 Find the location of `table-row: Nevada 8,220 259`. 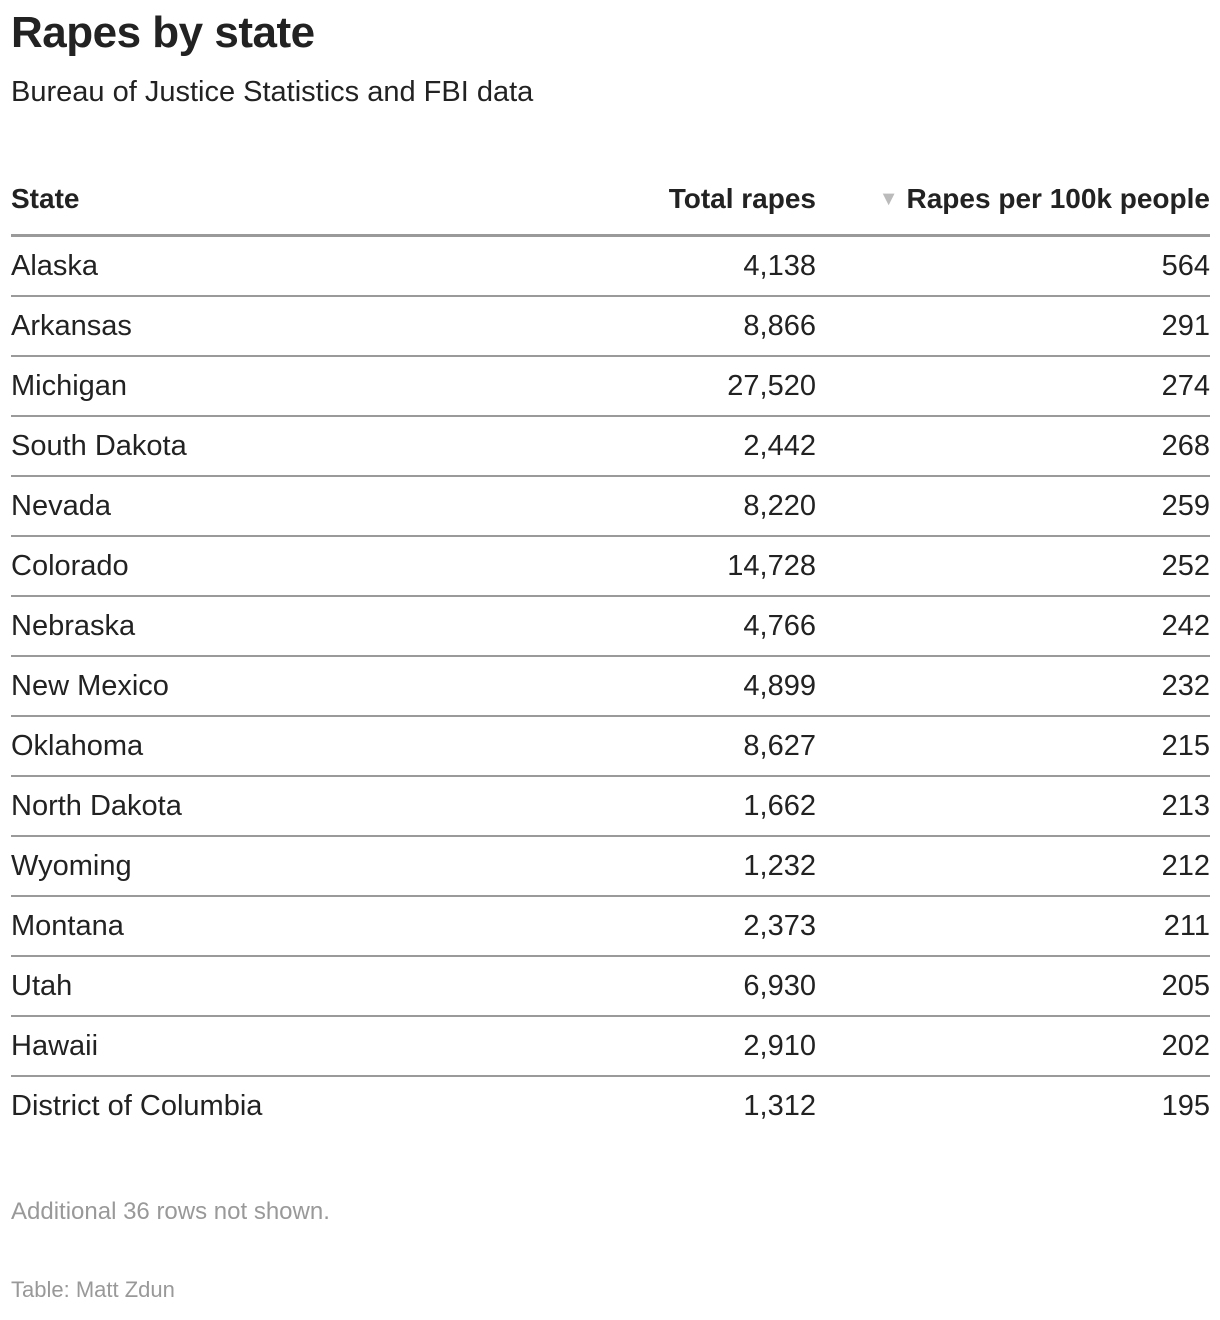

table-row: Nevada 8,220 259 is located at coordinates (610, 506).